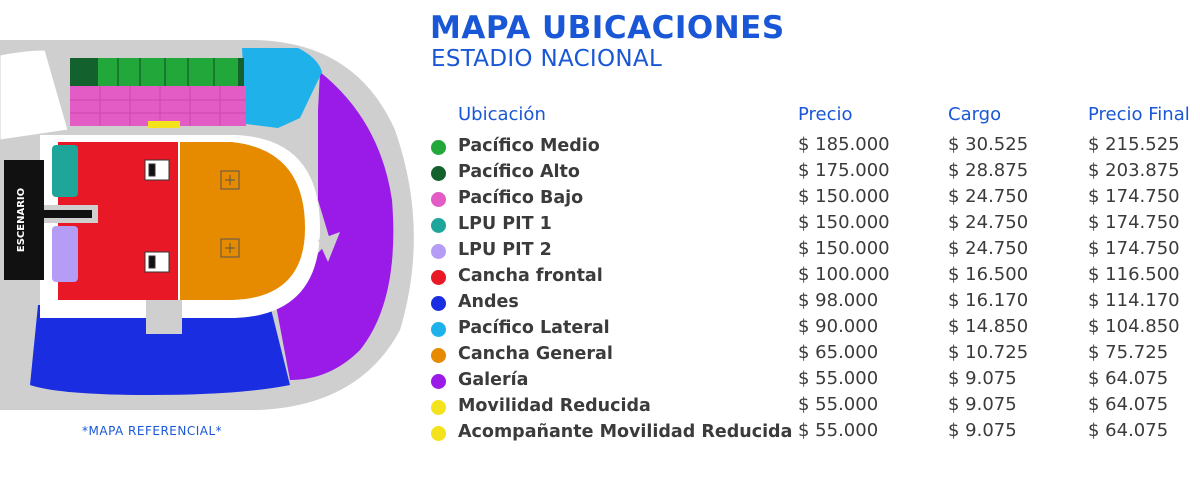  What do you see at coordinates (505, 224) in the screenshot?
I see `location-name: LPU PIT 1` at bounding box center [505, 224].